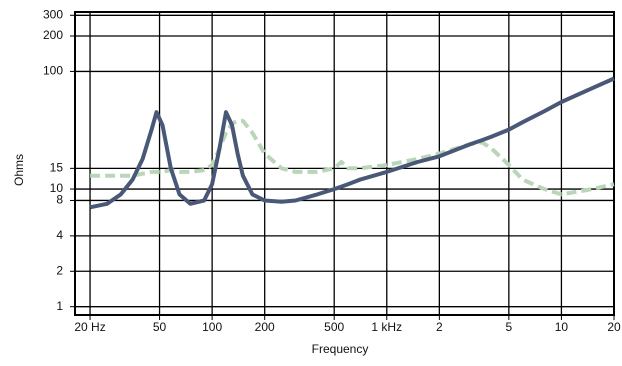  What do you see at coordinates (57, 168) in the screenshot?
I see `y-tick-label: 15` at bounding box center [57, 168].